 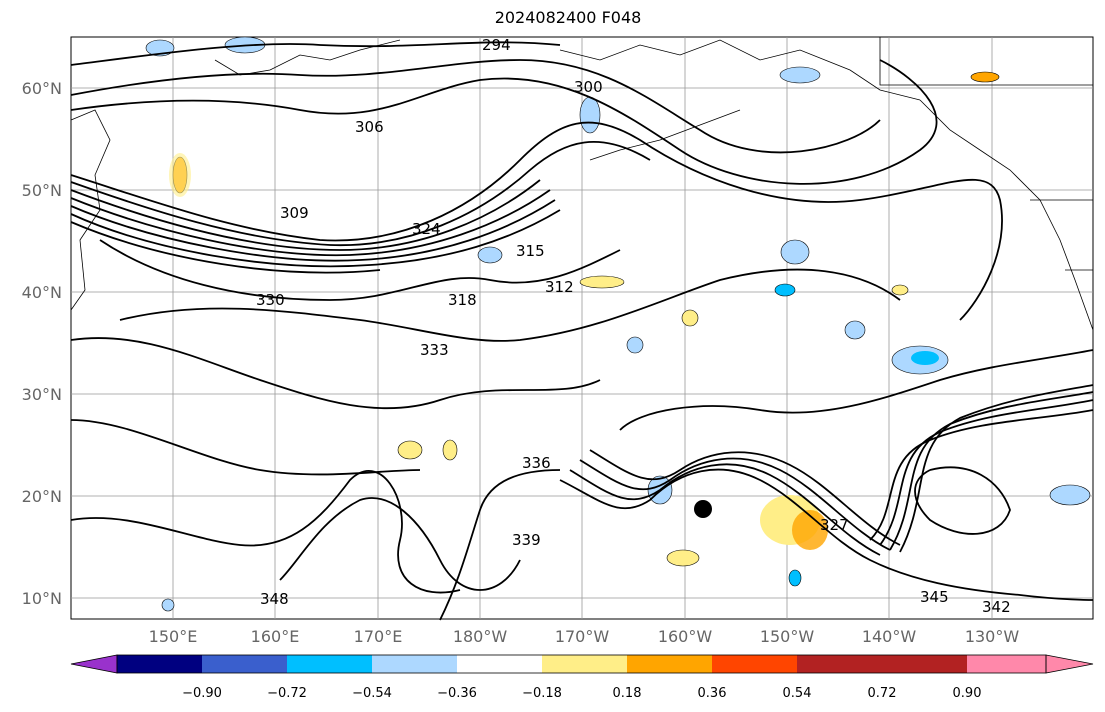 What do you see at coordinates (369, 127) in the screenshot?
I see `contour-label: 306` at bounding box center [369, 127].